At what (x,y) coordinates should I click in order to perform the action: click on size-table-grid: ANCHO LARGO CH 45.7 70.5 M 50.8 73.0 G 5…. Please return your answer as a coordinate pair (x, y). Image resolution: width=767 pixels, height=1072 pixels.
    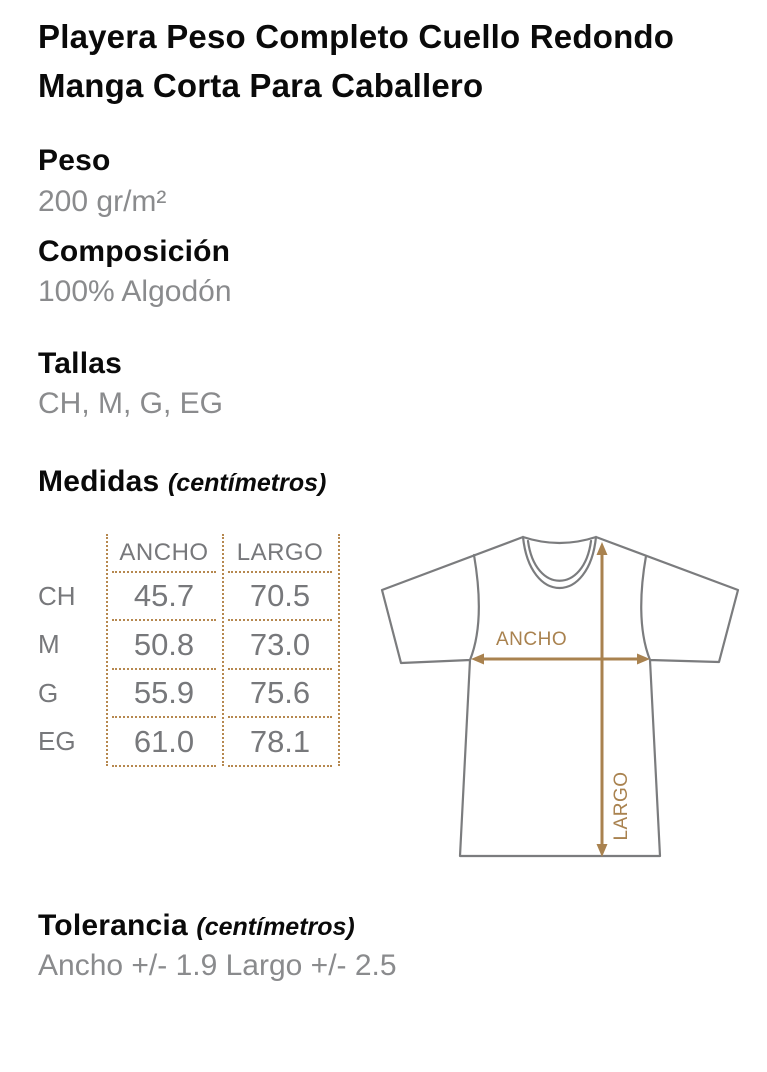
    Looking at the image, I should click on (188, 650).